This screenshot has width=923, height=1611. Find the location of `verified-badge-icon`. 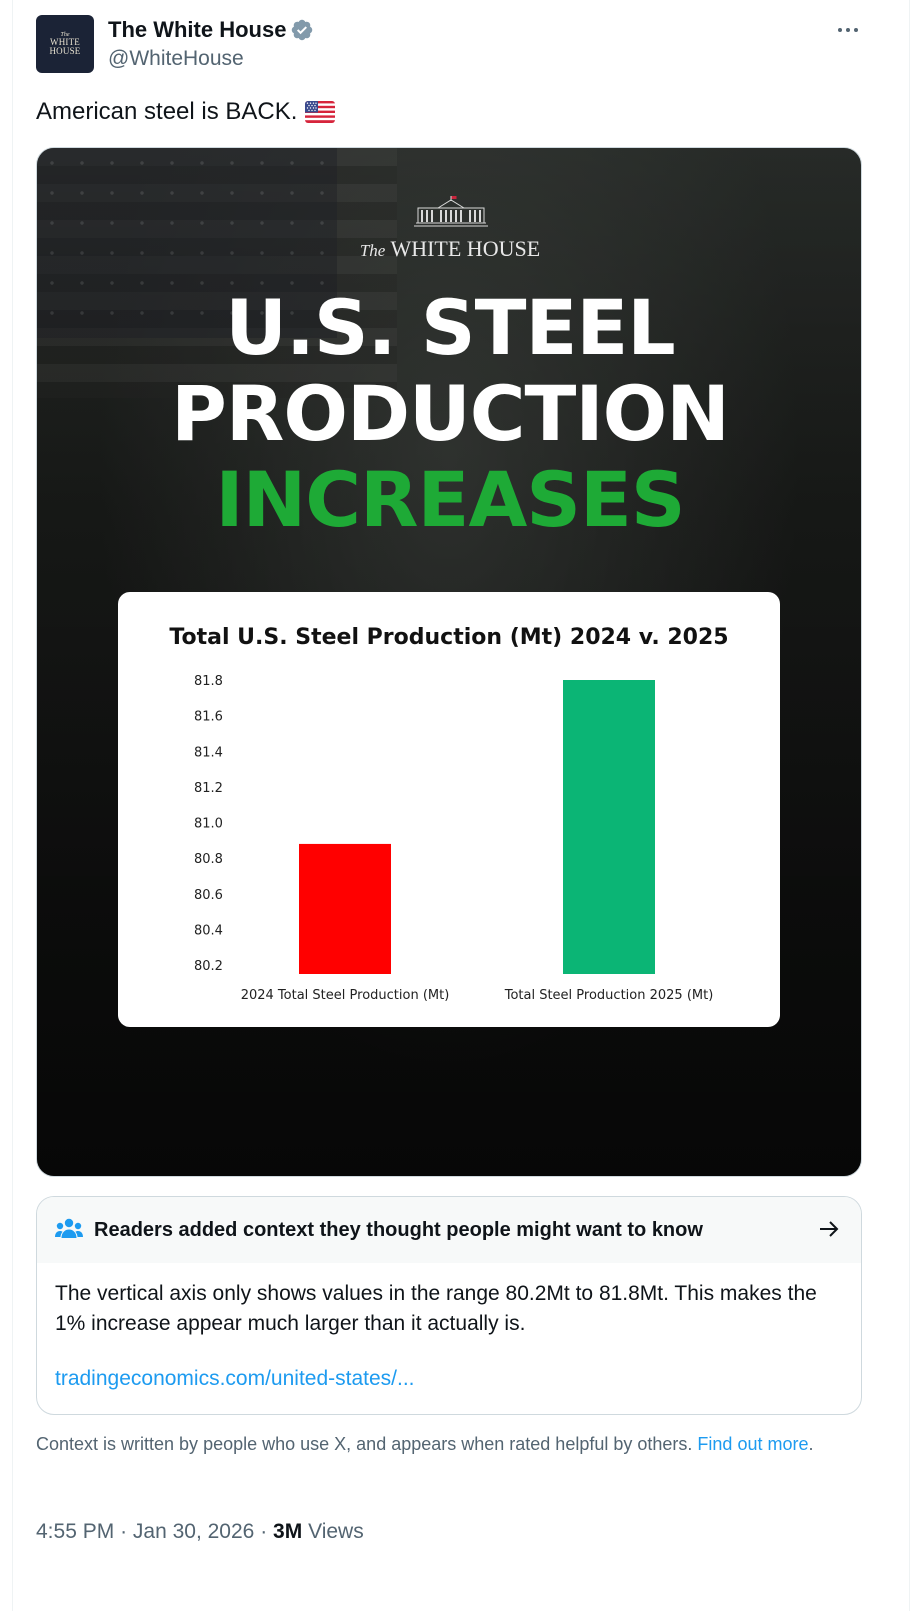

verified-badge-icon is located at coordinates (302, 30).